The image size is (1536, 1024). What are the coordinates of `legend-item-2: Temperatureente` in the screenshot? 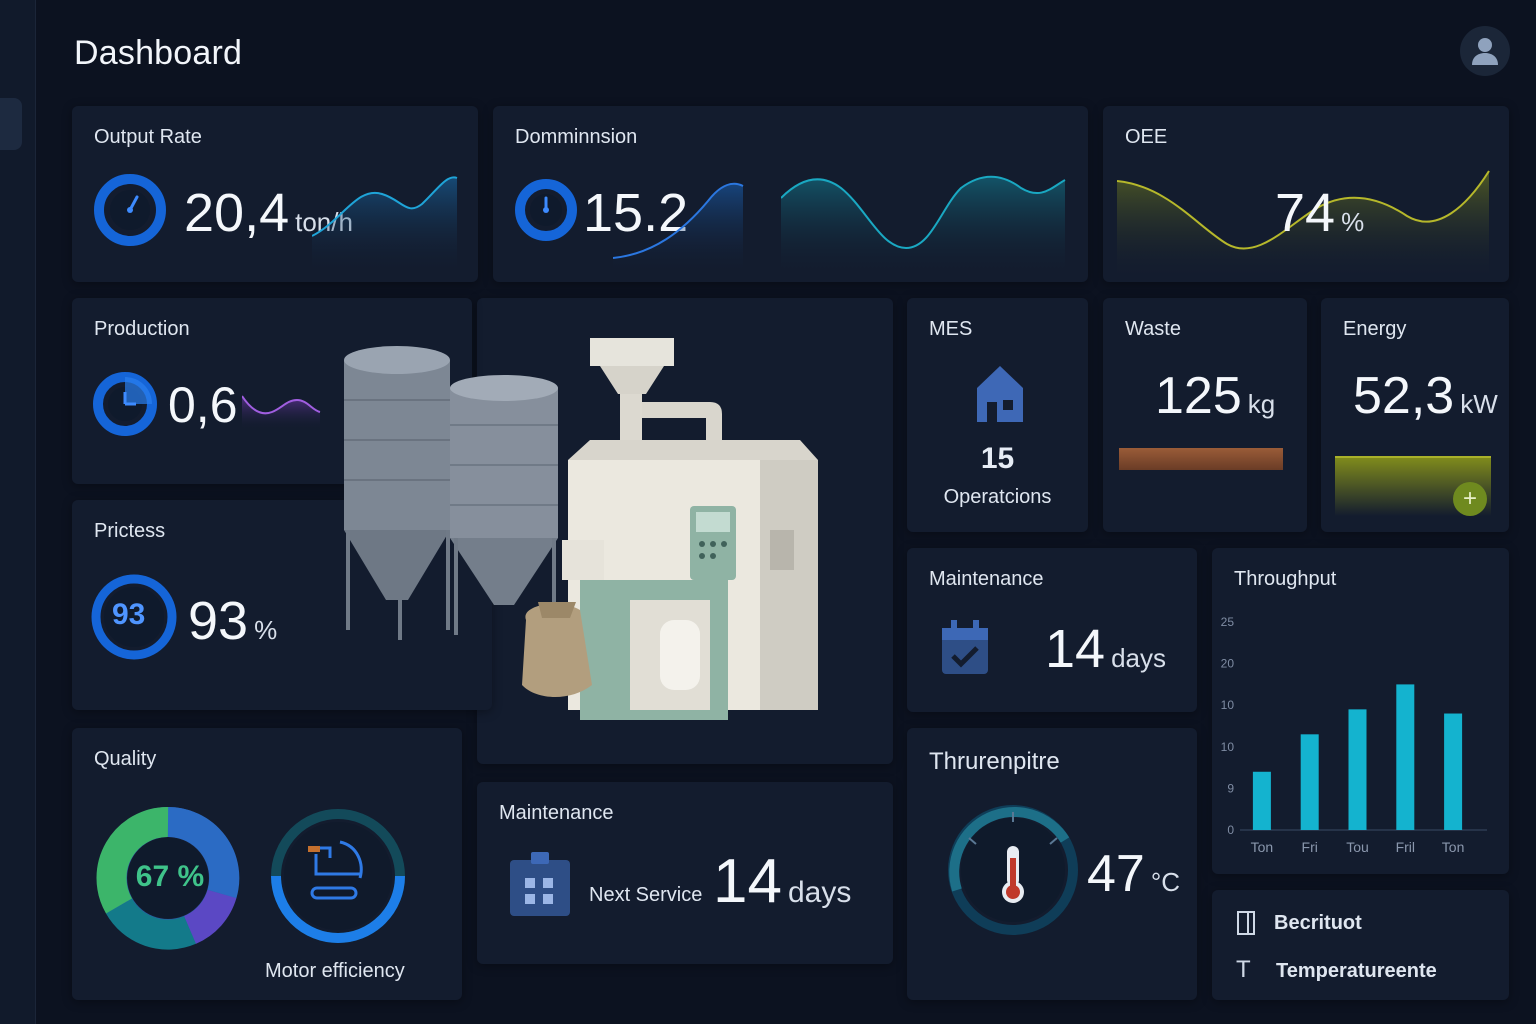 It's located at (1356, 971).